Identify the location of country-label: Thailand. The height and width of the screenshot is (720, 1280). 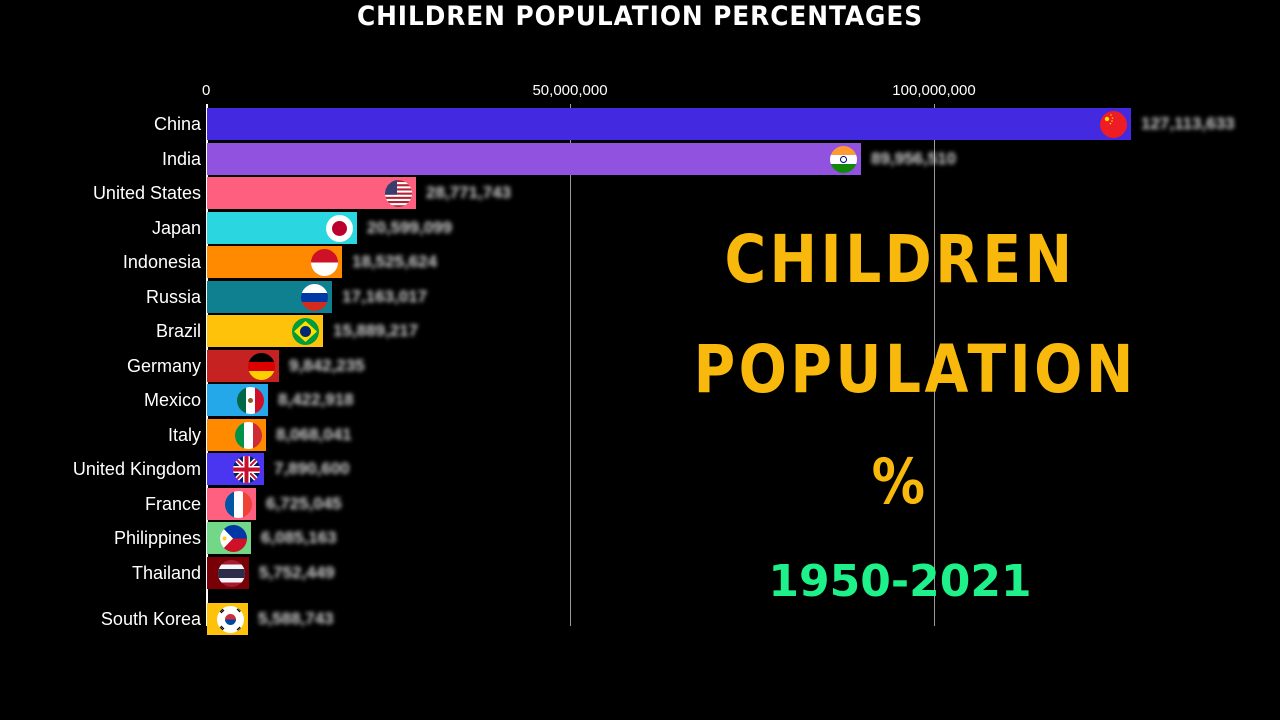
(166, 573).